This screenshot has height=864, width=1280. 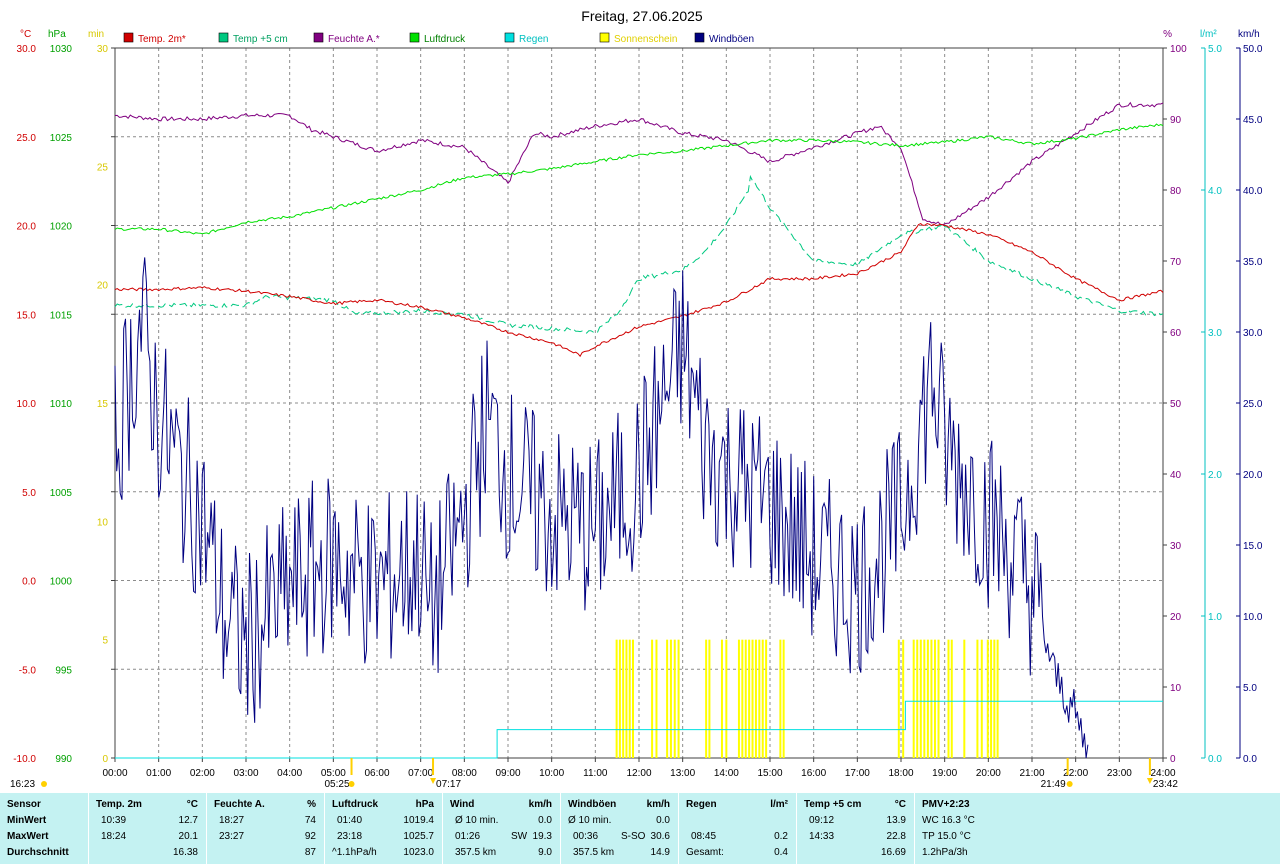 What do you see at coordinates (1250, 759) in the screenshot?
I see `wind-tick-label: 0.0` at bounding box center [1250, 759].